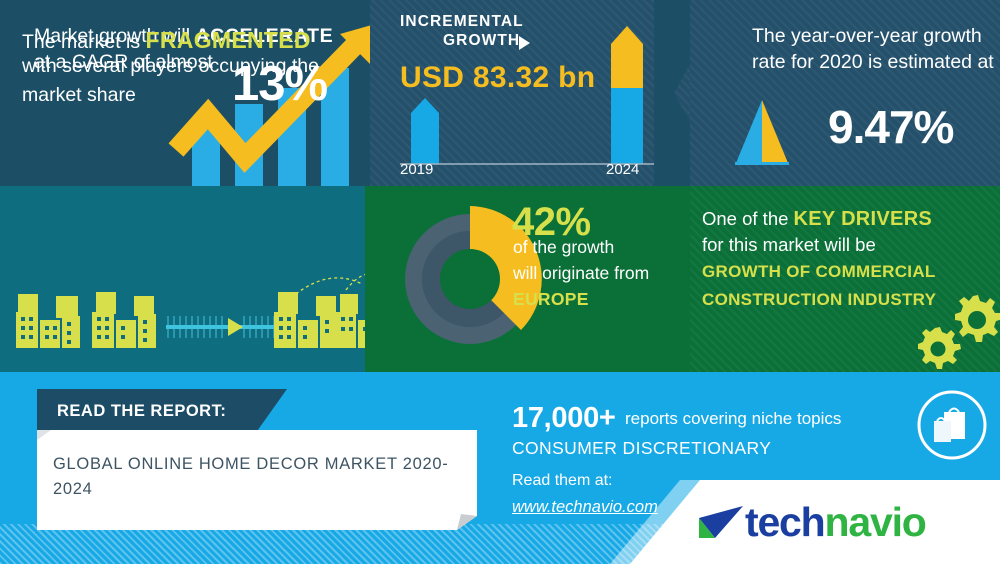 This screenshot has height=564, width=1000. What do you see at coordinates (789, 244) in the screenshot?
I see `drivers-line2: for this market will be` at bounding box center [789, 244].